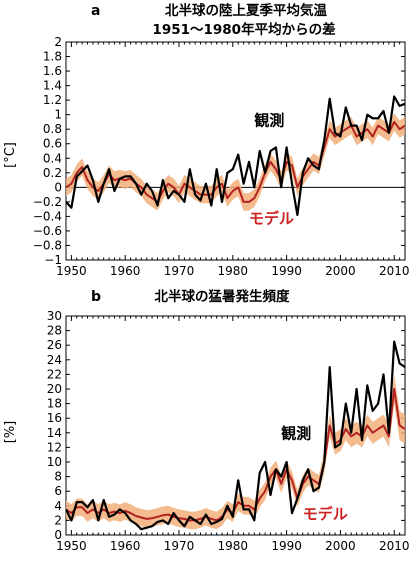 This screenshot has height=564, width=420. I want to click on y-tick-label: 1, so click(58, 115).